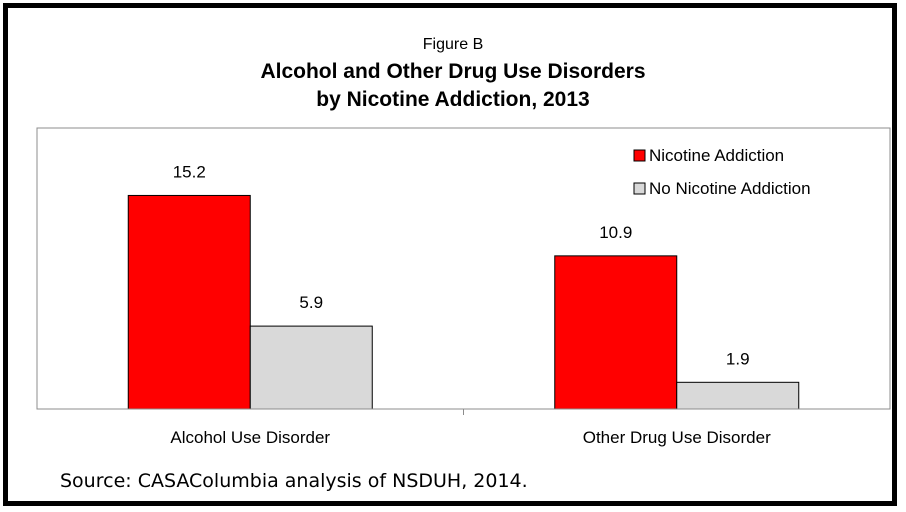 The height and width of the screenshot is (512, 906). Describe the element at coordinates (615, 232) in the screenshot. I see `data-label-0-1: 10.9` at that location.